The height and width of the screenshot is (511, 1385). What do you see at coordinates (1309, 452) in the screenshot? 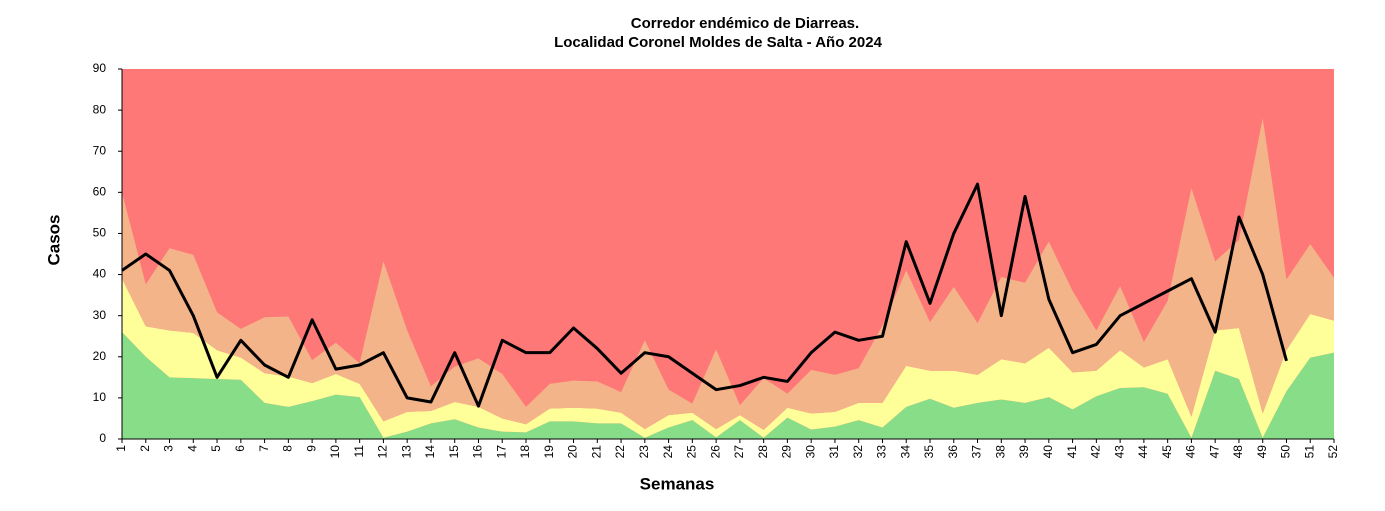
I see `x-tick-label: 51` at bounding box center [1309, 452].